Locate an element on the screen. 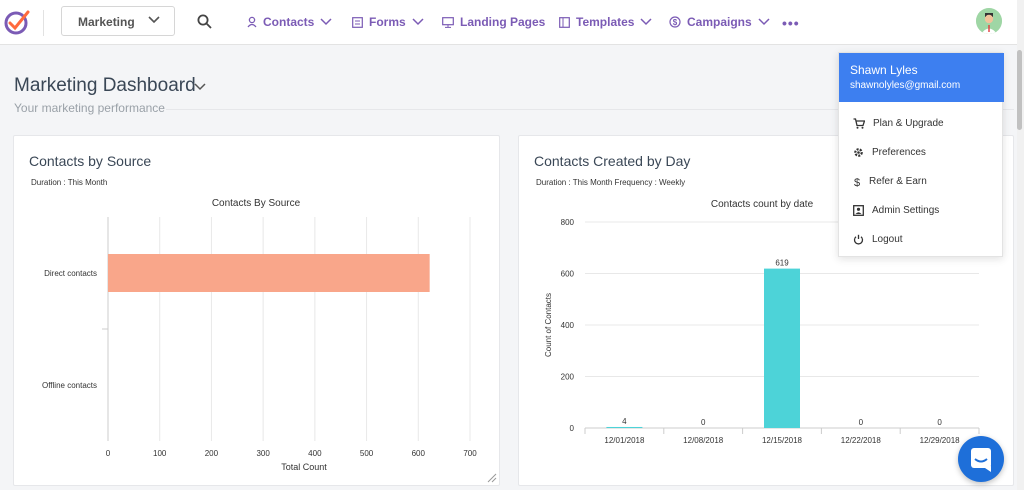  chart-title: Contacts By Source is located at coordinates (256, 203).